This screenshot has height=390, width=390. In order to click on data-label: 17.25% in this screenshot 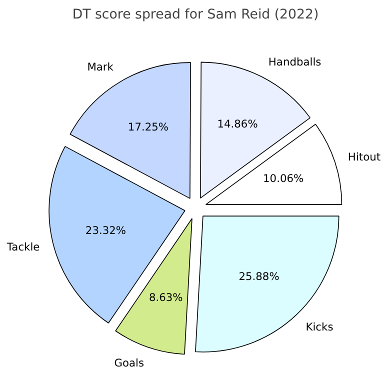, I will do `click(148, 127)`.